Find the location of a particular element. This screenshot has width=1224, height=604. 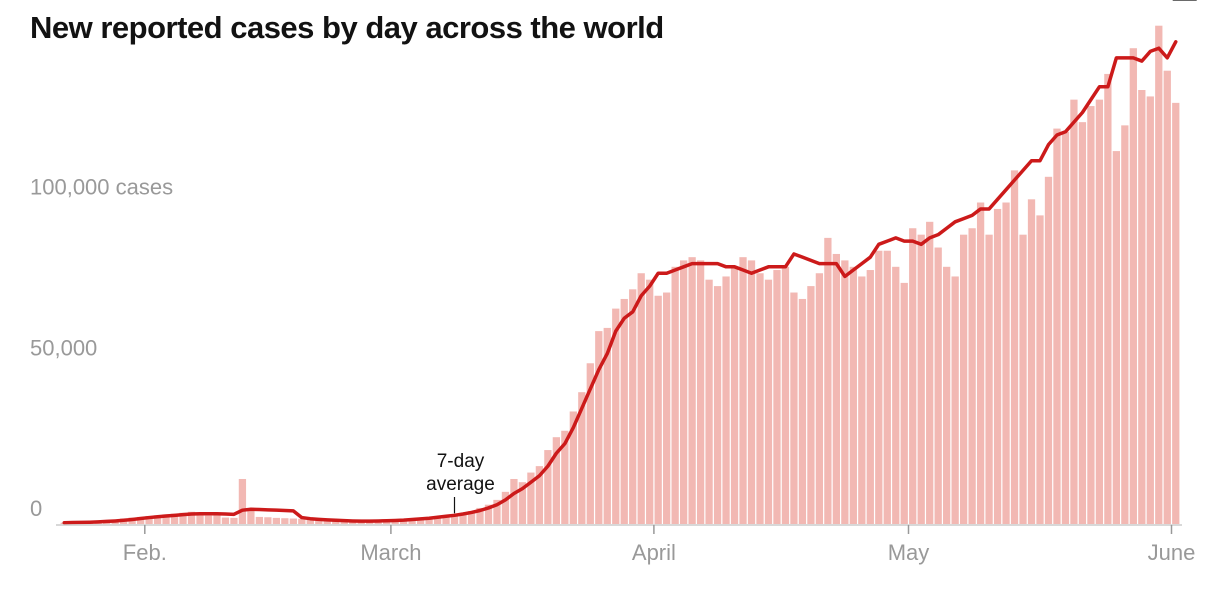

x-axis-ticks: Feb. March April May June is located at coordinates (659, 545).